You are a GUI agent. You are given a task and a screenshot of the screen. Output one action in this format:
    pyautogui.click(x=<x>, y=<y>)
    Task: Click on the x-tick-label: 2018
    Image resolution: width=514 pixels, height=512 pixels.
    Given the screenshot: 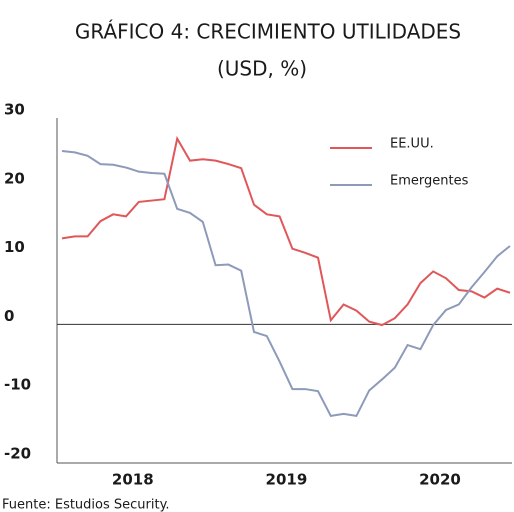 What is the action you would take?
    pyautogui.click(x=133, y=480)
    